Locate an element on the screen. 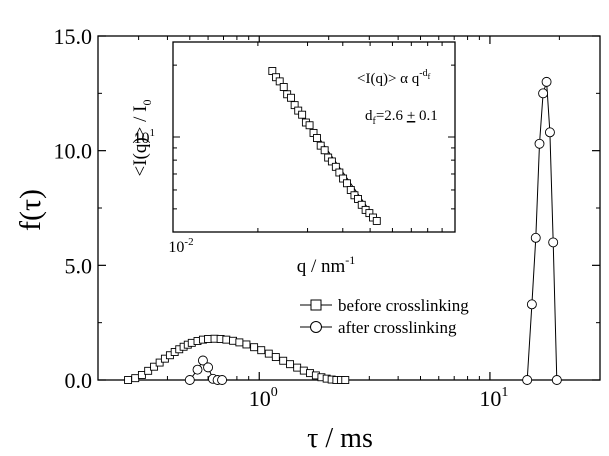 The image size is (609, 456). main-y-tick-label: 15.0 is located at coordinates (73, 36).